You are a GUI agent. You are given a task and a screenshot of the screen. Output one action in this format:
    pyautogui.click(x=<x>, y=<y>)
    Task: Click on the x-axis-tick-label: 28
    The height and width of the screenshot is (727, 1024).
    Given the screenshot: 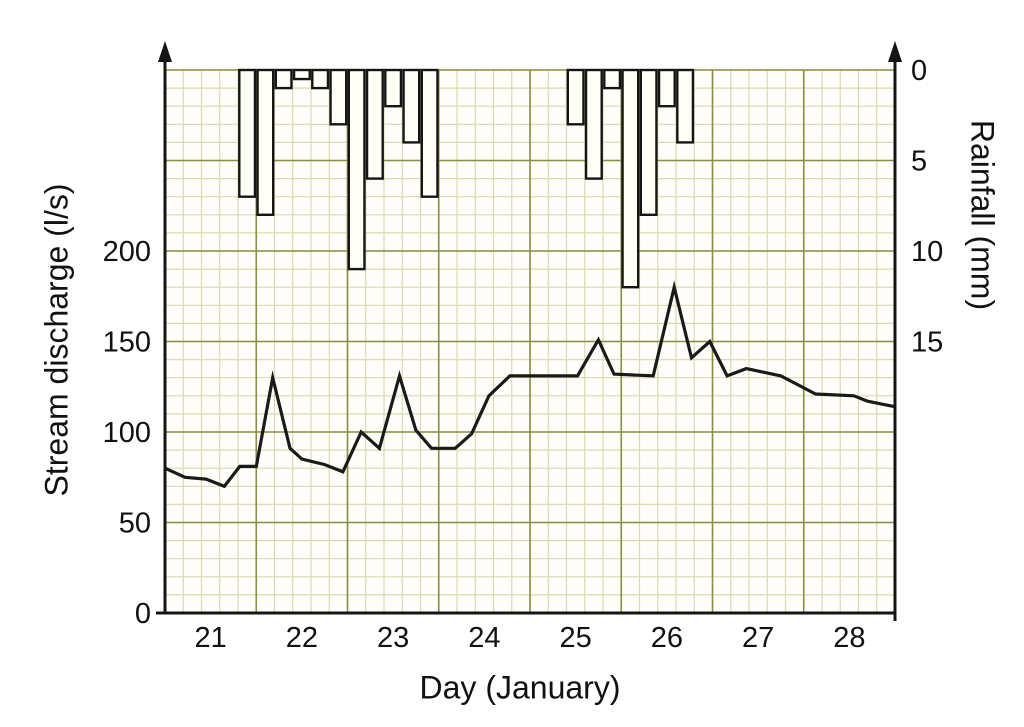 What is the action you would take?
    pyautogui.click(x=849, y=638)
    